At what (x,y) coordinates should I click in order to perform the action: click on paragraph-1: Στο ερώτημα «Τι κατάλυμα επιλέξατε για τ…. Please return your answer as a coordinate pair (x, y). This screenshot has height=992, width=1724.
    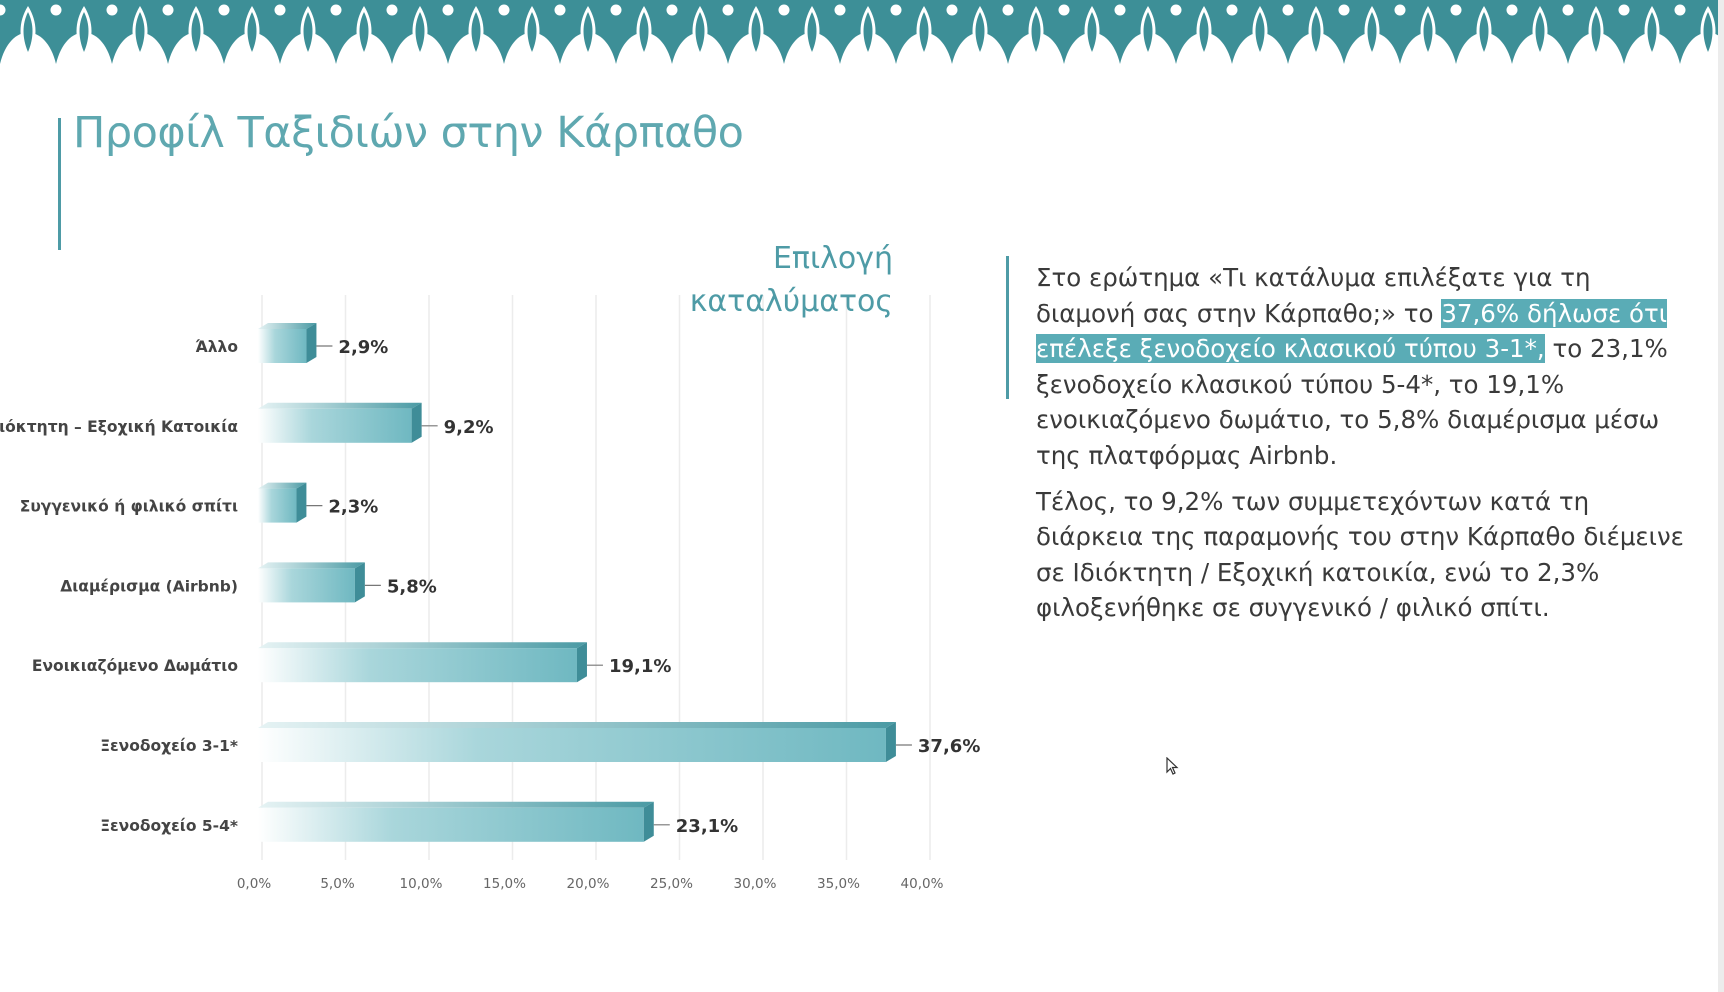
    Looking at the image, I should click on (1366, 367).